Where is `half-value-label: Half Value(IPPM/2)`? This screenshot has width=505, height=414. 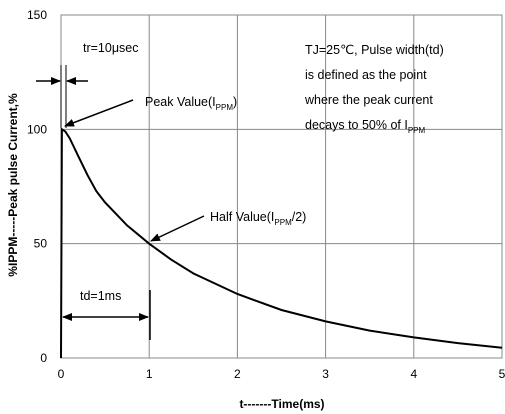 half-value-label: Half Value(IPPM/2) is located at coordinates (258, 218).